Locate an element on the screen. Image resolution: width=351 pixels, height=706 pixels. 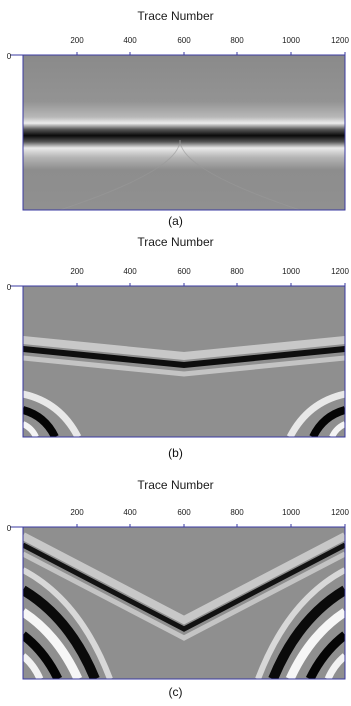
caption-c: (c) is located at coordinates (175, 692).